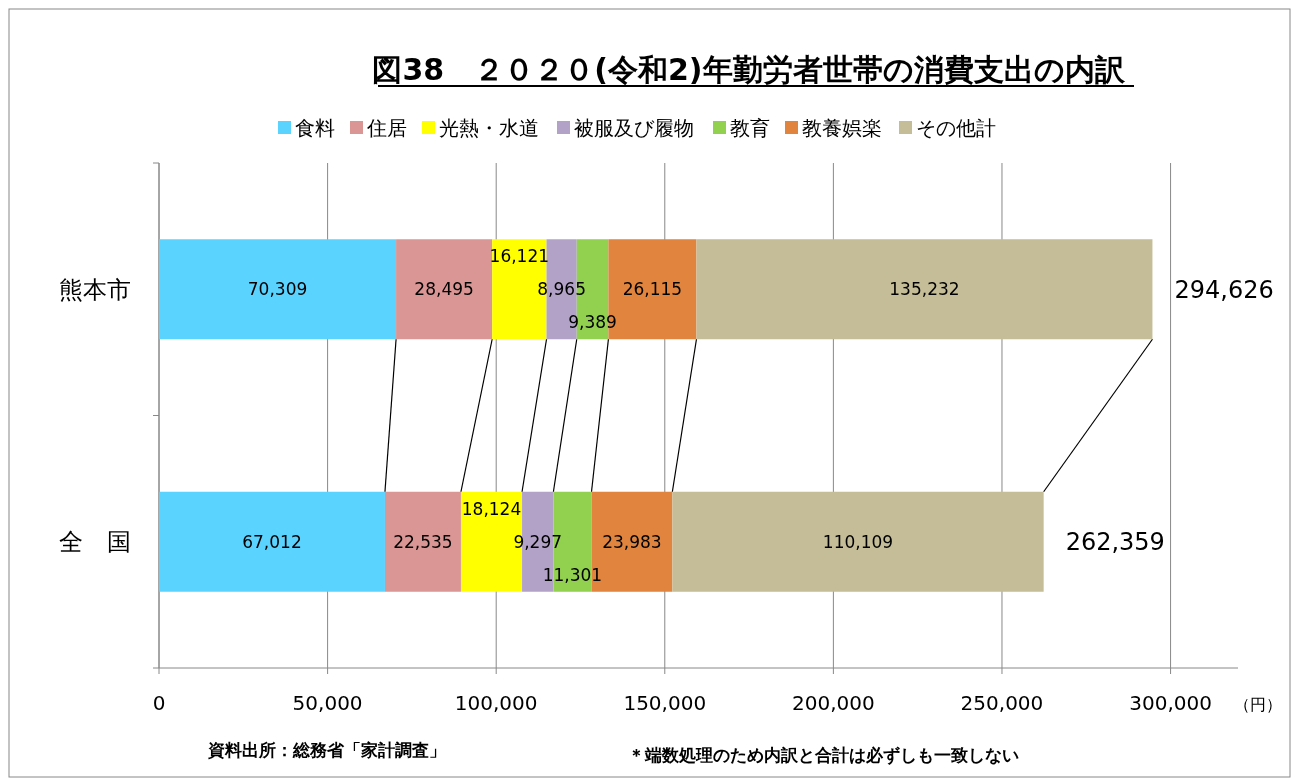  I want to click on x-tick-label: 150,000, so click(665, 703).